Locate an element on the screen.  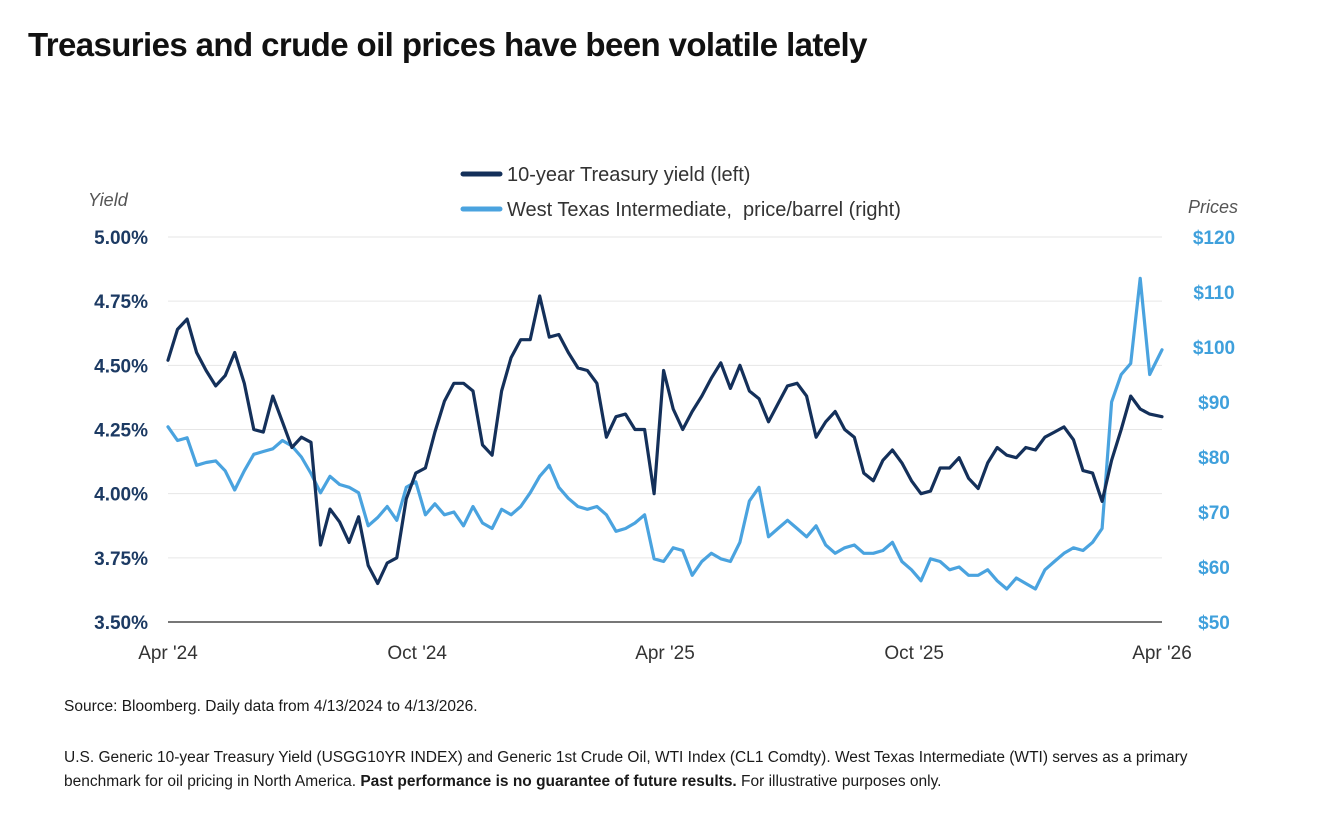
x-tick-label: Apr '24 is located at coordinates (168, 653).